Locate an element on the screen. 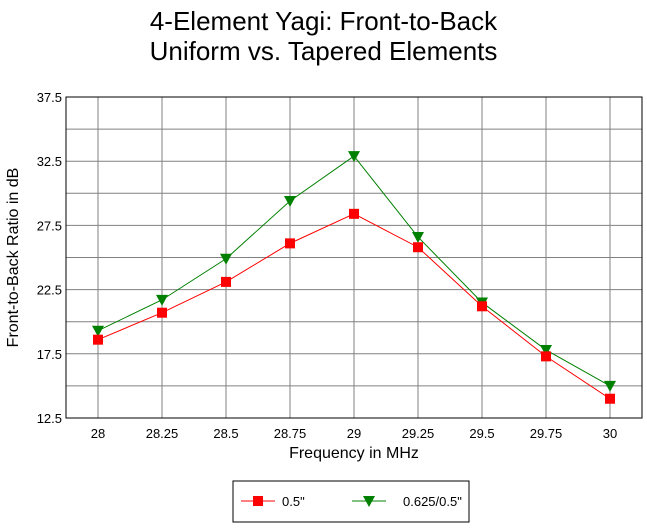 Image resolution: width=647 pixels, height=530 pixels. chart-title-line-2: Uniform vs. Tapered Elements is located at coordinates (323, 51).